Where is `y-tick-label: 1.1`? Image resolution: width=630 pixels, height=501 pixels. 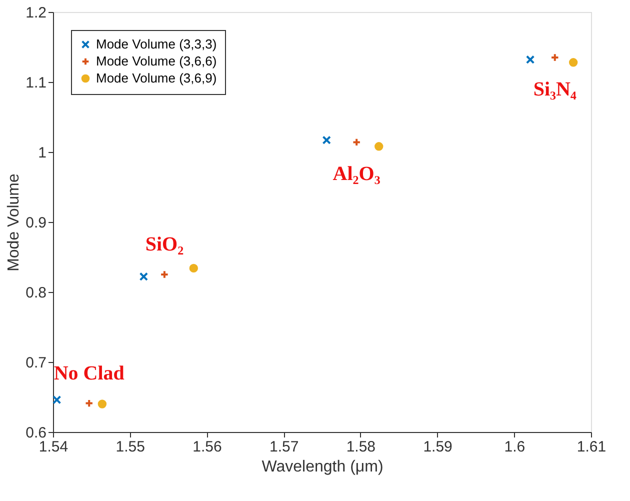 y-tick-label: 1.1 is located at coordinates (36, 83).